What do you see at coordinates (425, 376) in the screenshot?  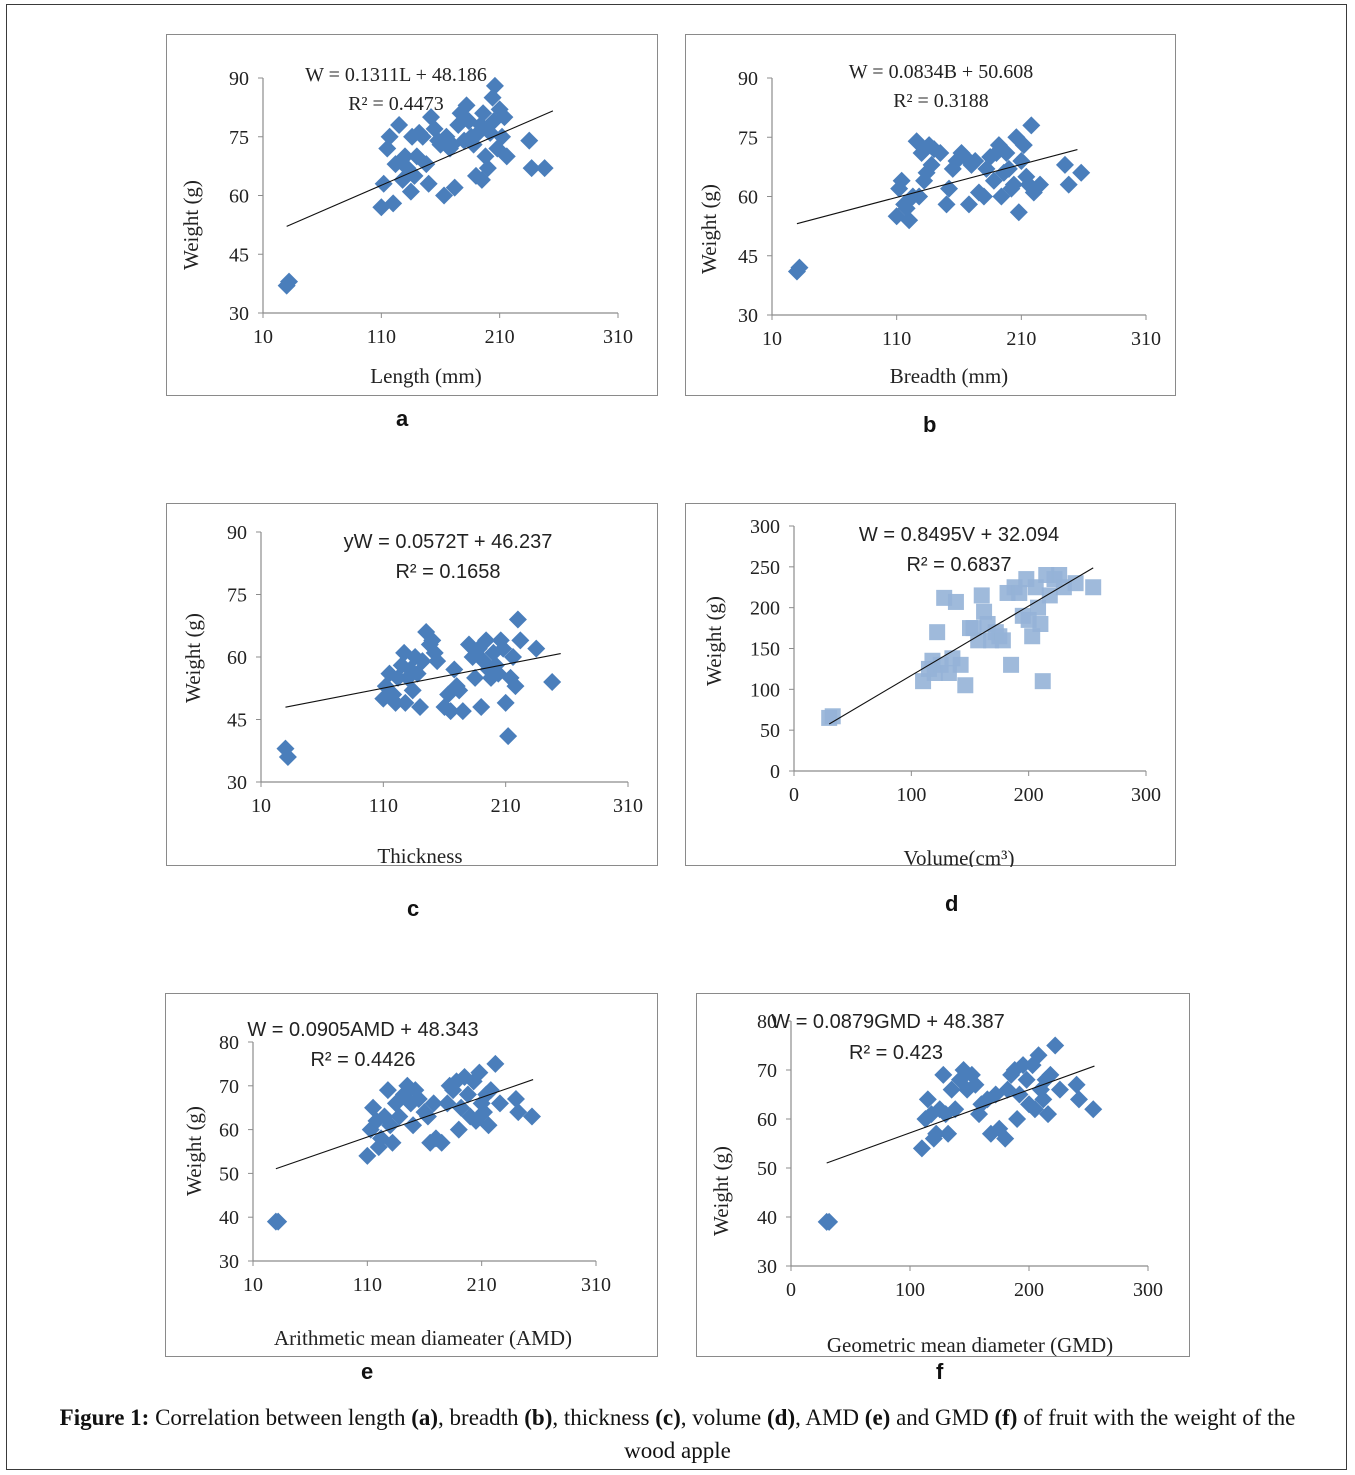 I see `x-axis-label: Length (mm)` at bounding box center [425, 376].